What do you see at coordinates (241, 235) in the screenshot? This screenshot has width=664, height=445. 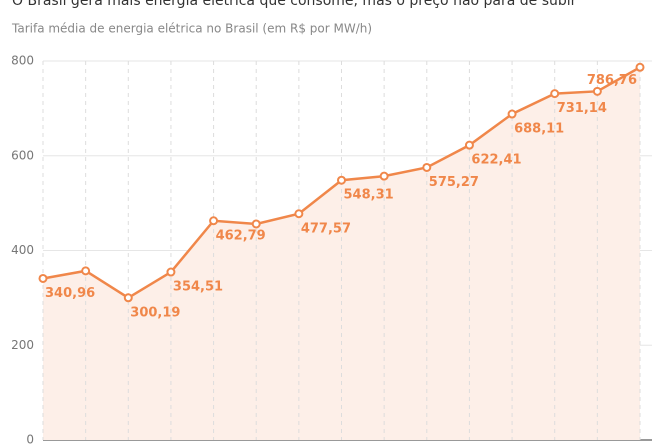 I see `value-label: 462,79` at bounding box center [241, 235].